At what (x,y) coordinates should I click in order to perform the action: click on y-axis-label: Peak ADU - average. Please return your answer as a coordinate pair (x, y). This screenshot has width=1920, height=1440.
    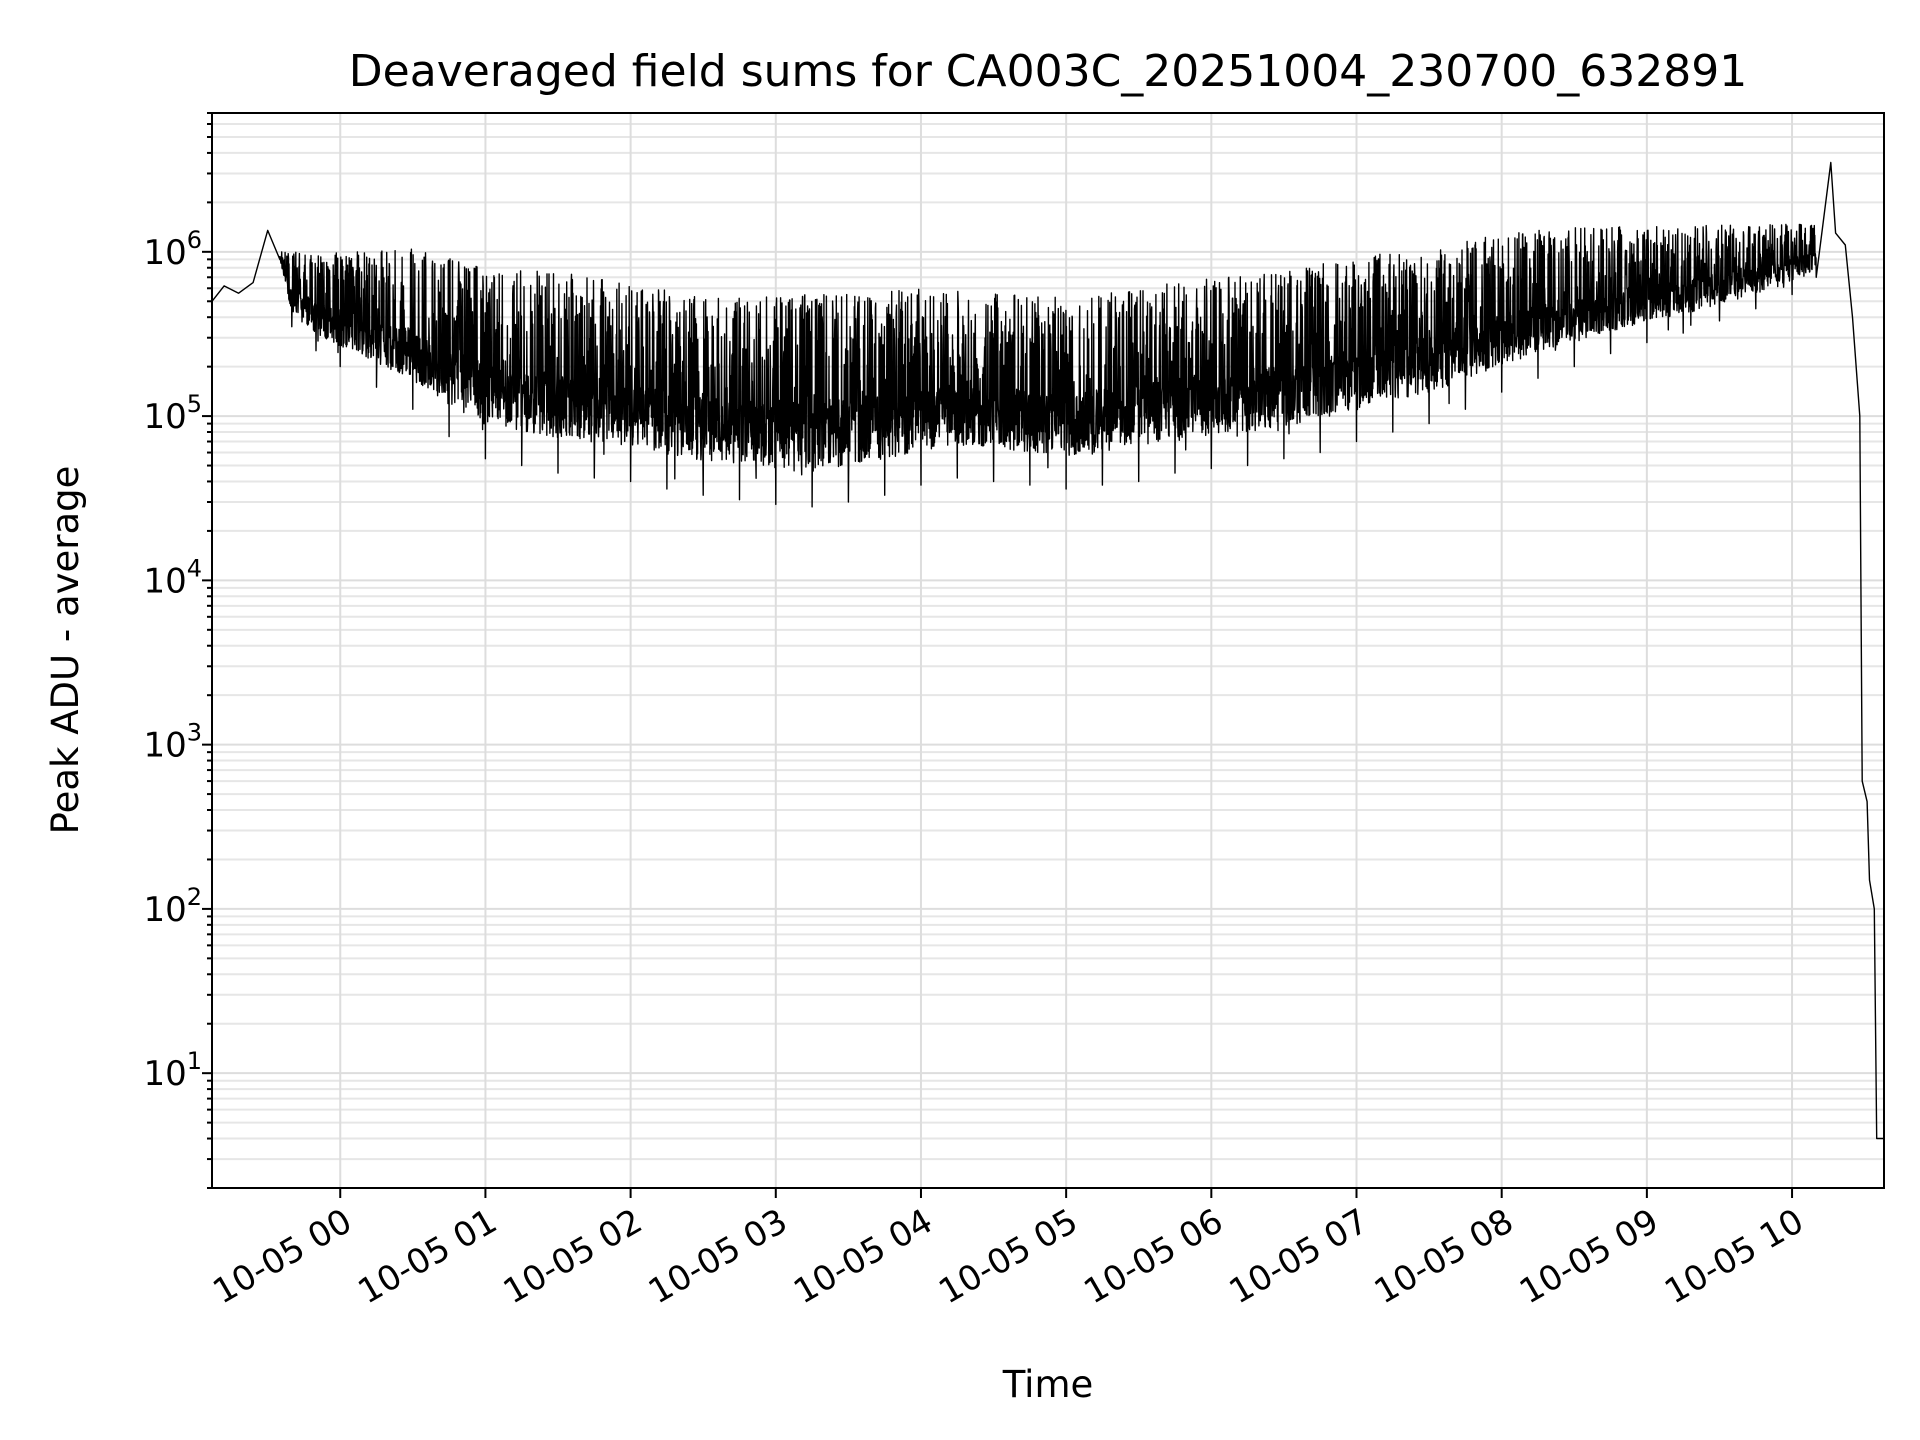
    Looking at the image, I should click on (65, 650).